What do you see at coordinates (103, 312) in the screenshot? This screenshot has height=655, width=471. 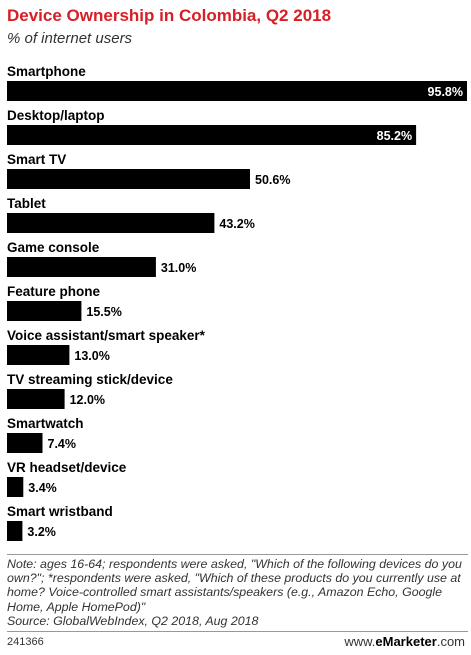 I see `value-label: 15.5%` at bounding box center [103, 312].